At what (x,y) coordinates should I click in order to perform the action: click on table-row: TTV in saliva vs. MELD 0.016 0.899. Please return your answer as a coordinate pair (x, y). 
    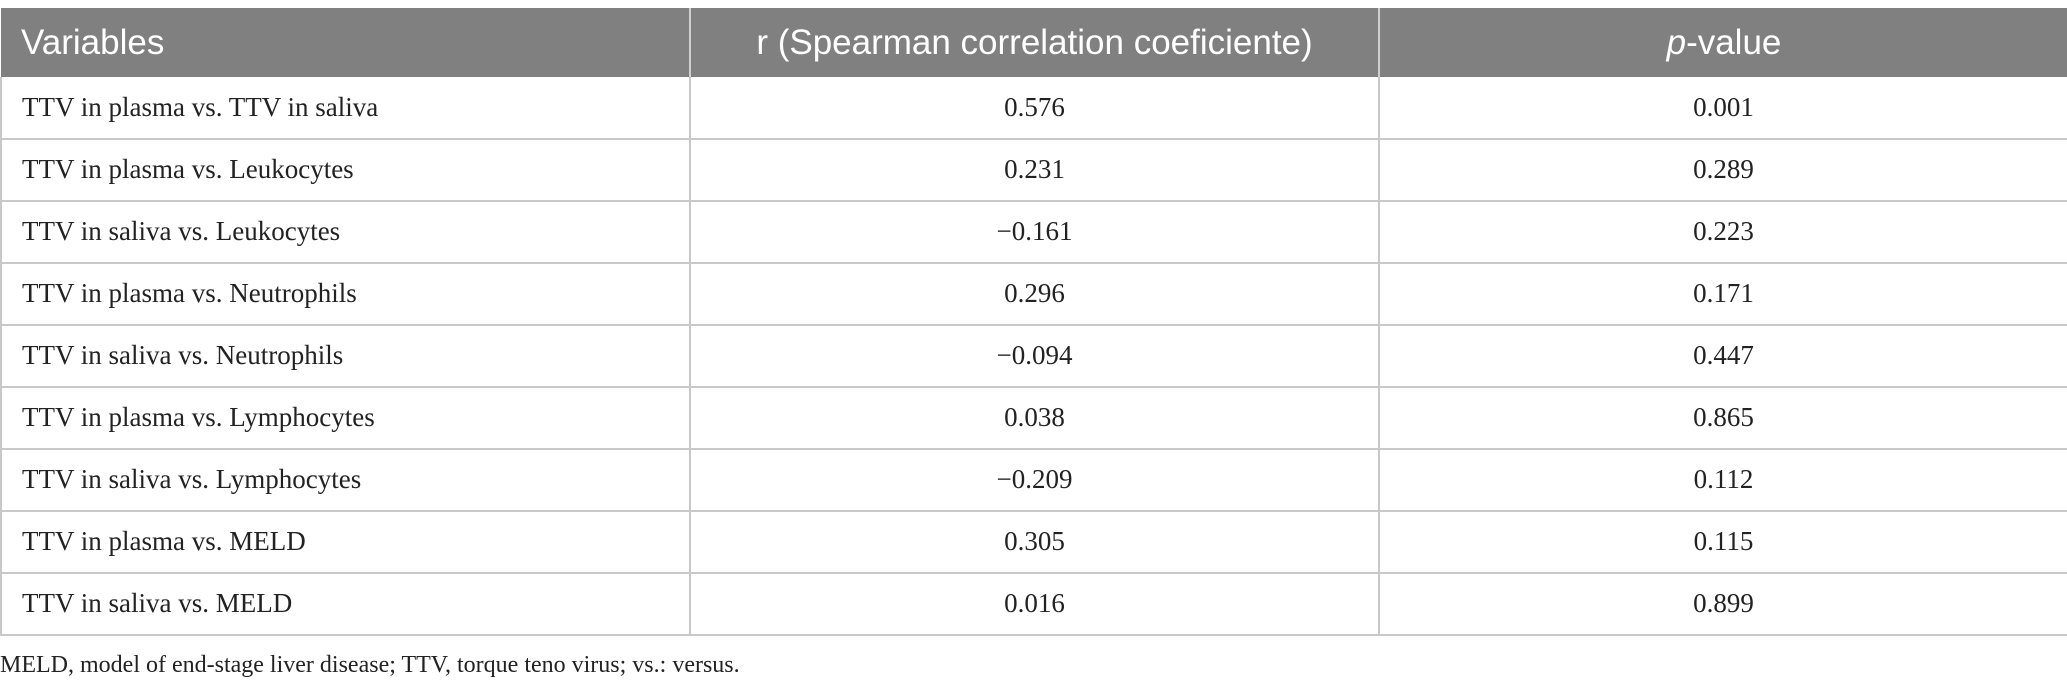
    Looking at the image, I should click on (1033, 604).